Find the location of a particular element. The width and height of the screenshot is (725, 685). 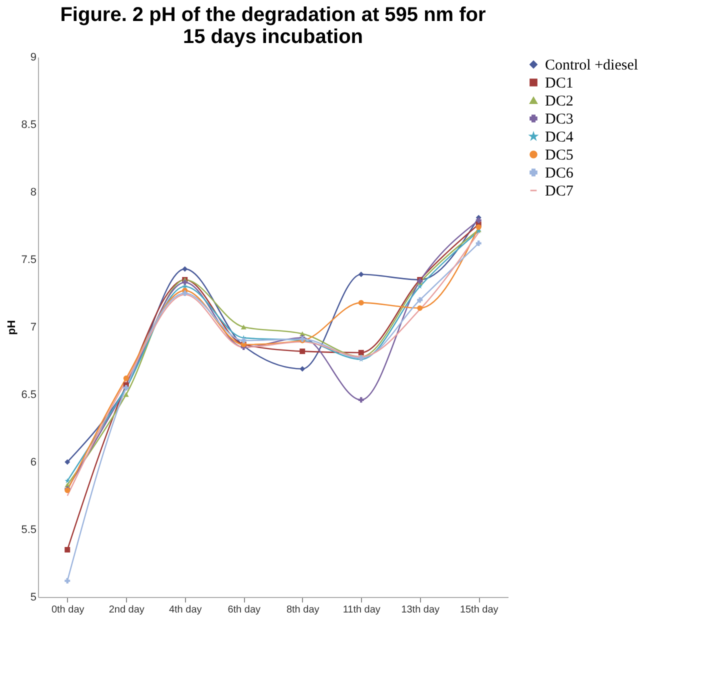

x-tick-label: 6th day is located at coordinates (244, 610).